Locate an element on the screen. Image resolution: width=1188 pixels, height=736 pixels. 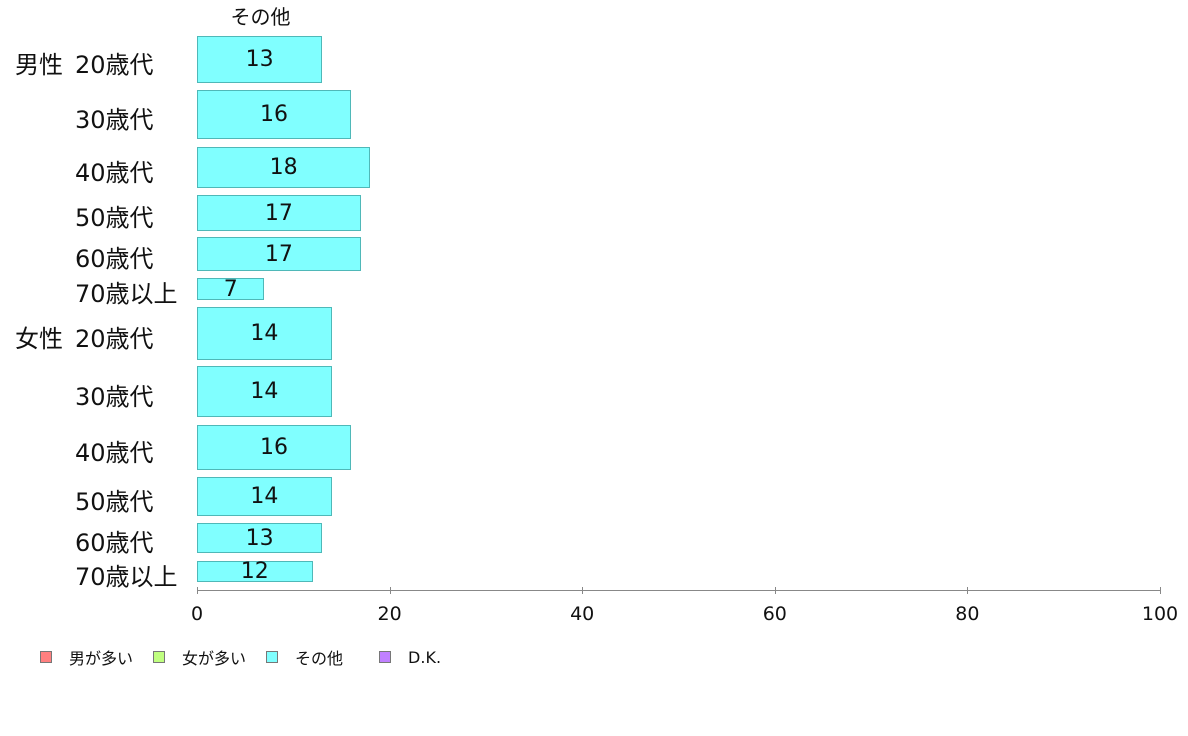
x-tick-label: 80 is located at coordinates (967, 614).